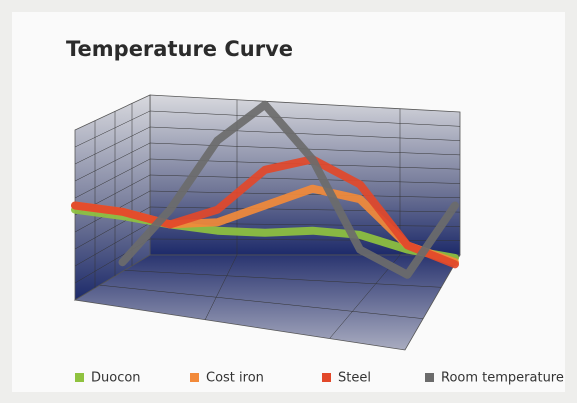 The width and height of the screenshot is (577, 403). What do you see at coordinates (502, 378) in the screenshot?
I see `legend-label: Room temperature` at bounding box center [502, 378].